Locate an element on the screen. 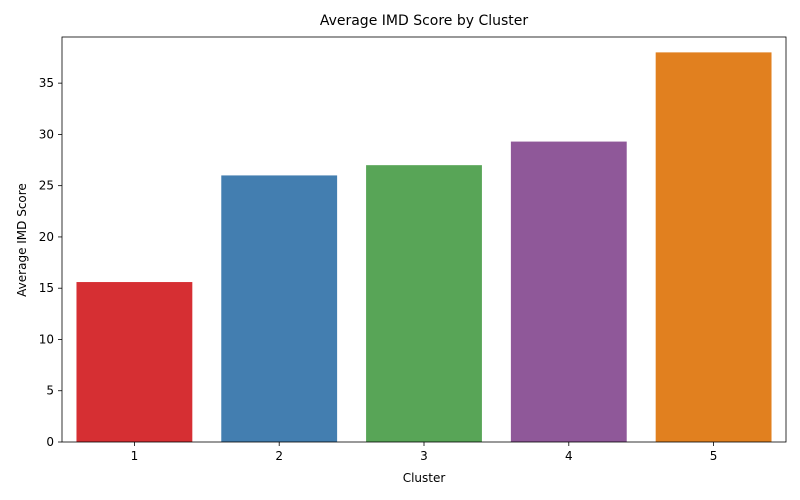 The width and height of the screenshot is (800, 500). y-tick-label: 25 is located at coordinates (46, 186).